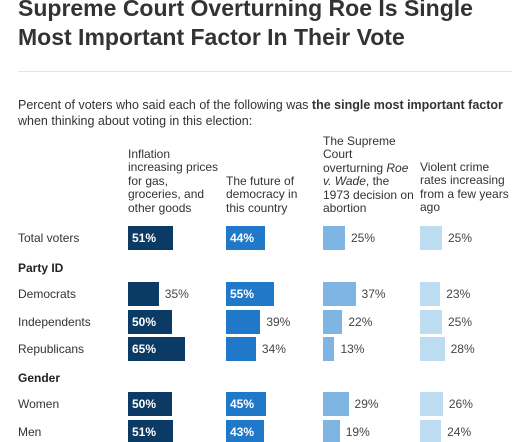  I want to click on value-label: 35%, so click(176, 294).